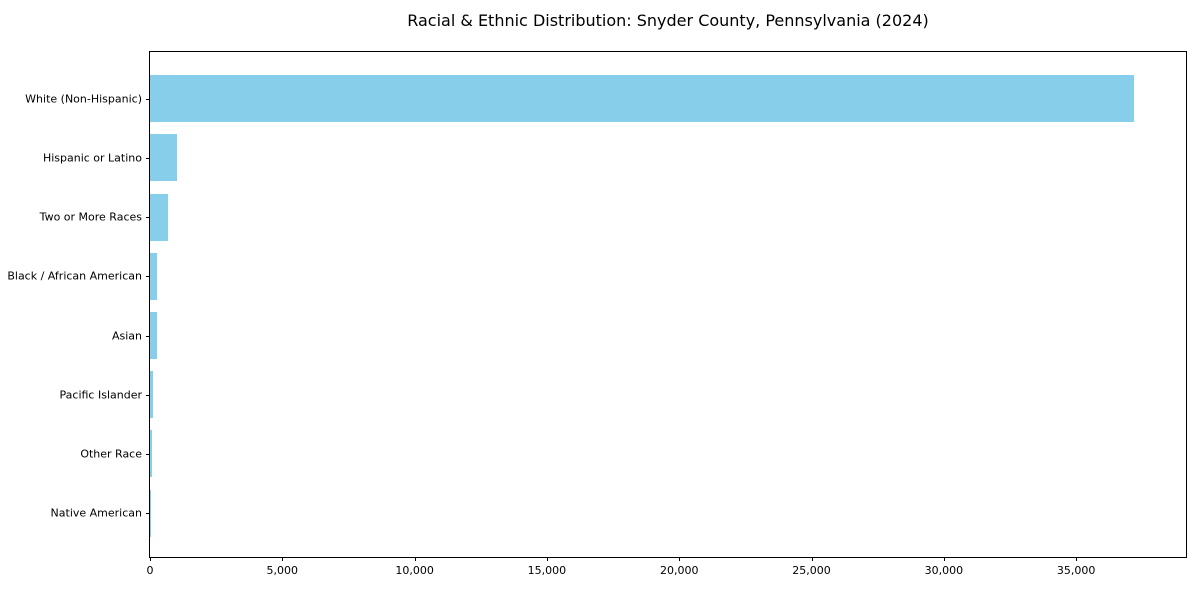 The width and height of the screenshot is (1200, 600). What do you see at coordinates (414, 570) in the screenshot?
I see `x-tick-label-10000: 10,000` at bounding box center [414, 570].